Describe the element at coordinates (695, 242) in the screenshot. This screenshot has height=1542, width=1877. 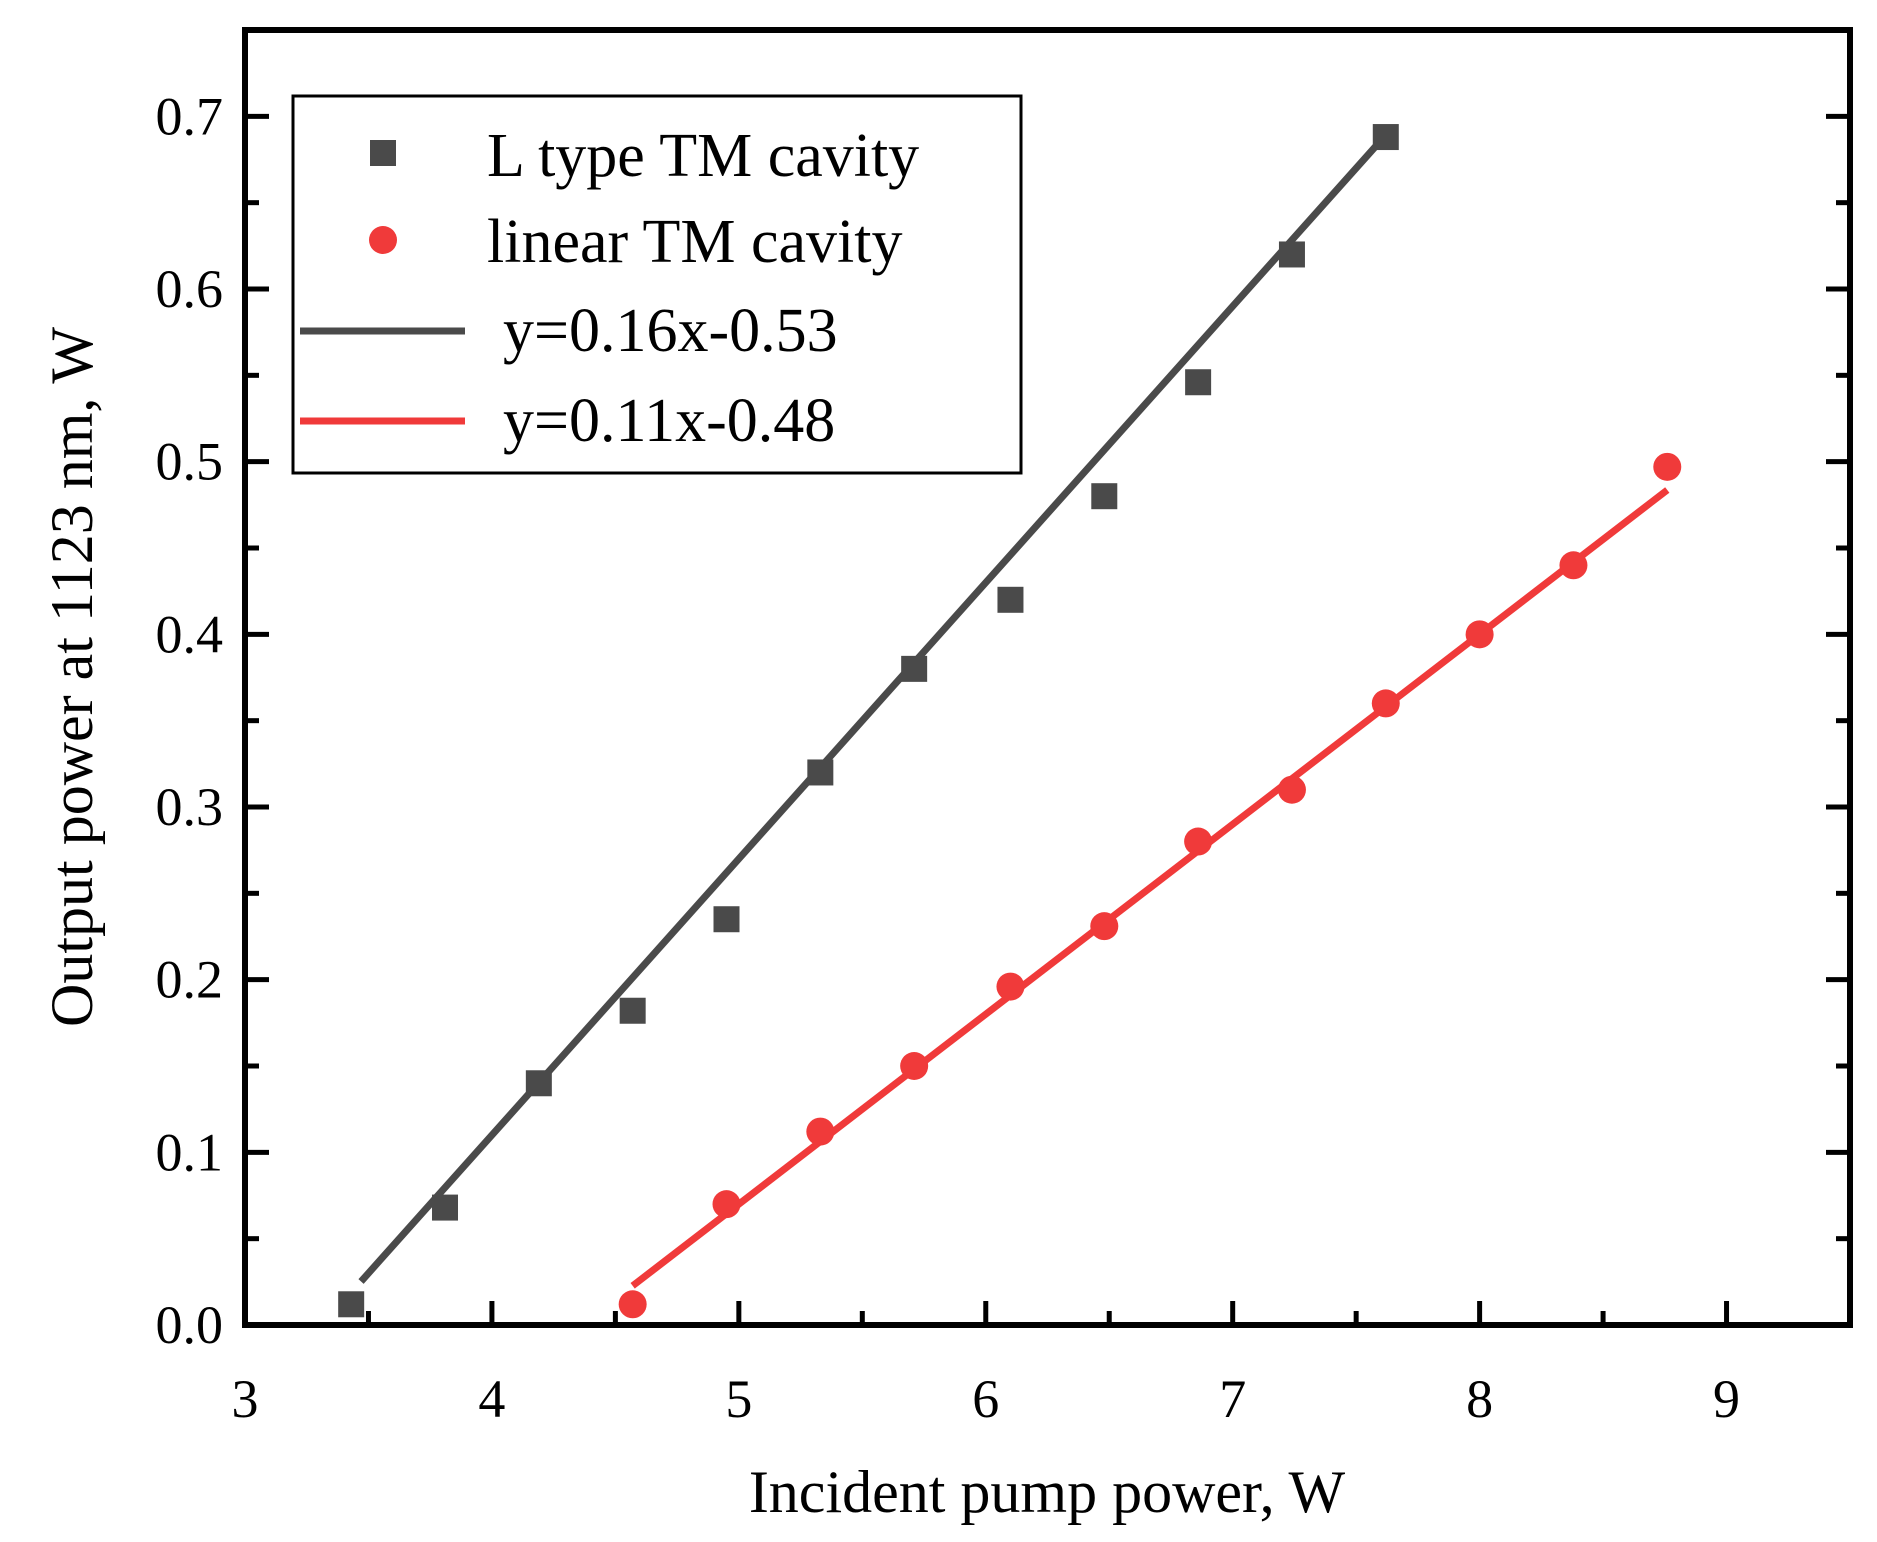
I see `legend-label-linear: linear TM cavity` at that location.